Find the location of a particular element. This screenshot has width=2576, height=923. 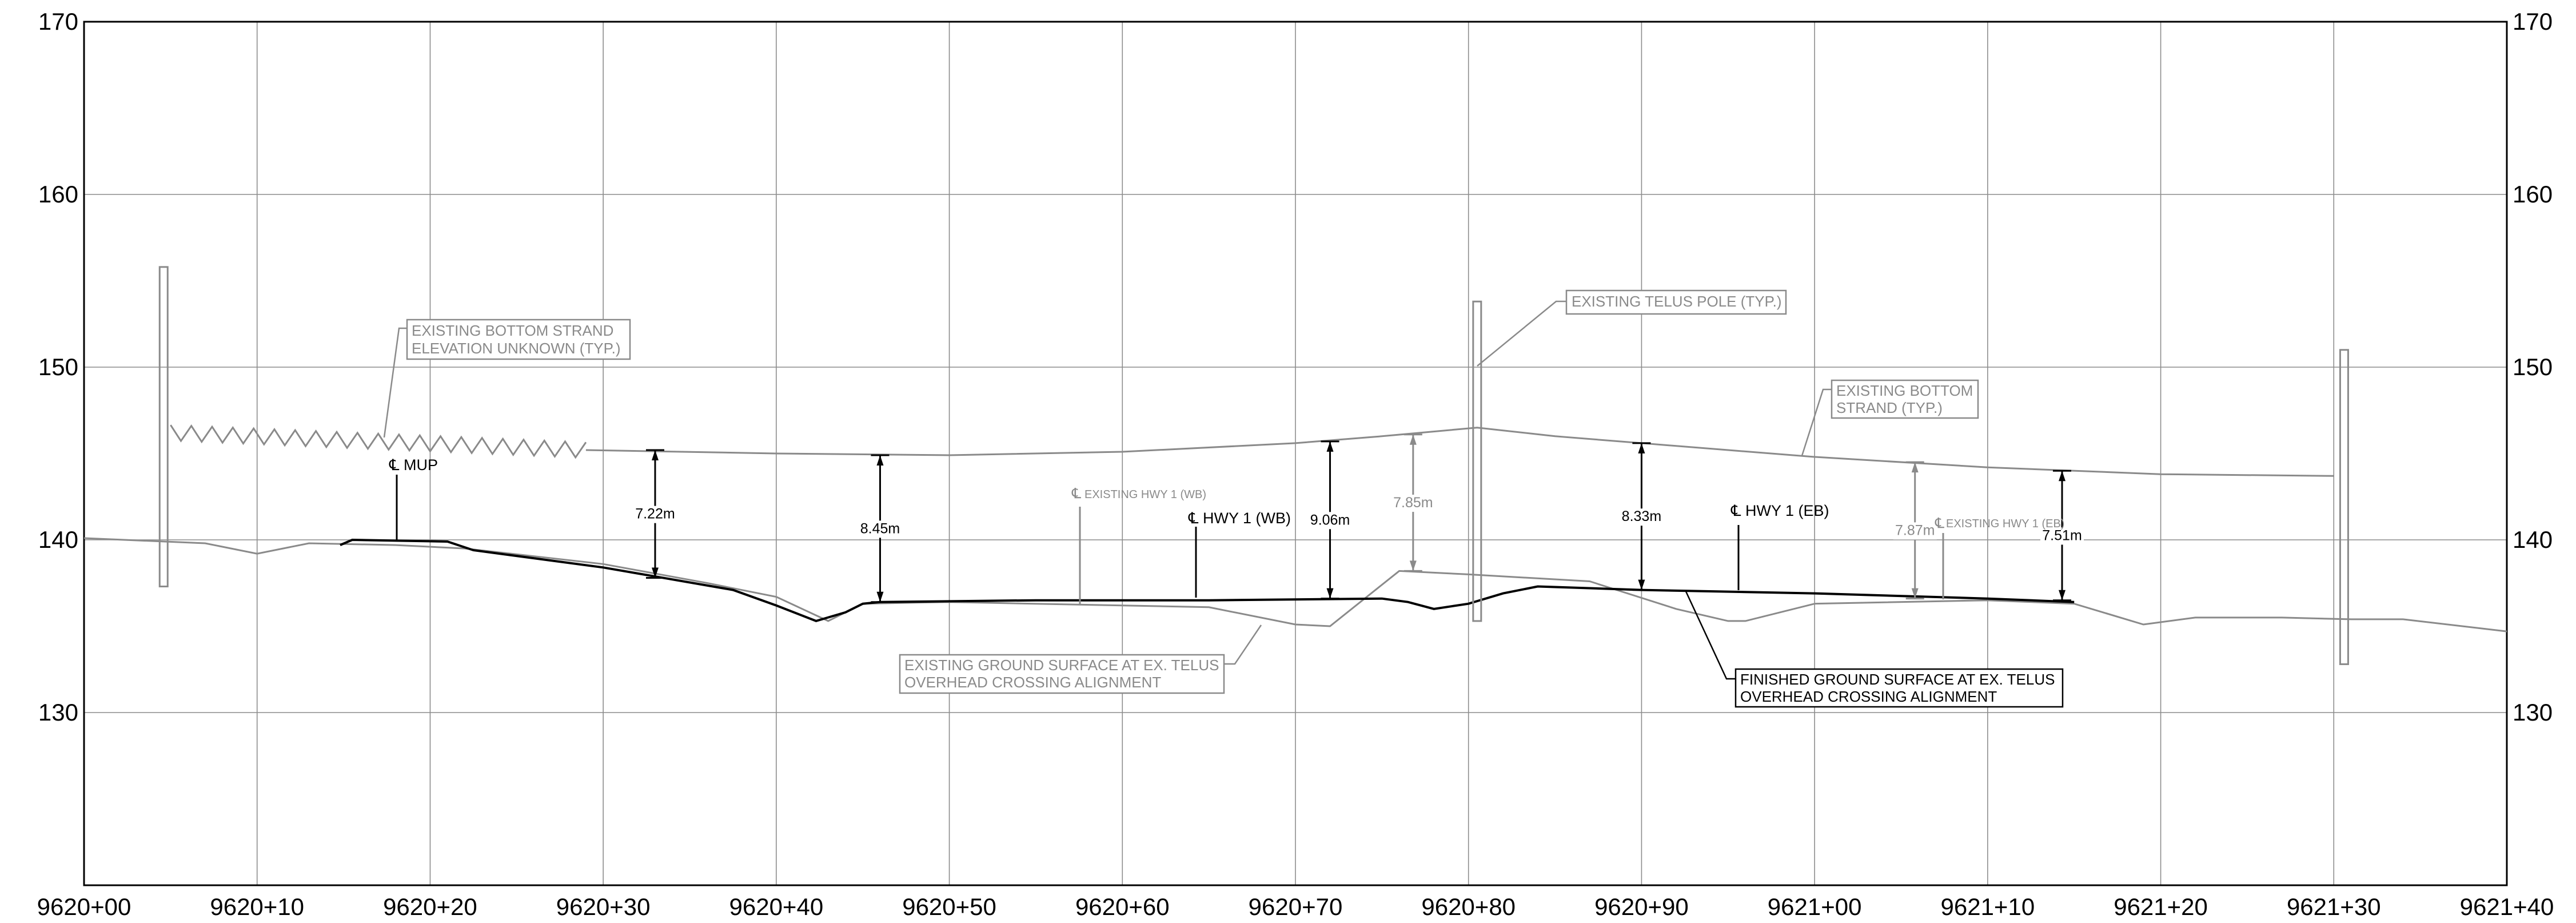

clearance-label: 8.45m is located at coordinates (880, 528).